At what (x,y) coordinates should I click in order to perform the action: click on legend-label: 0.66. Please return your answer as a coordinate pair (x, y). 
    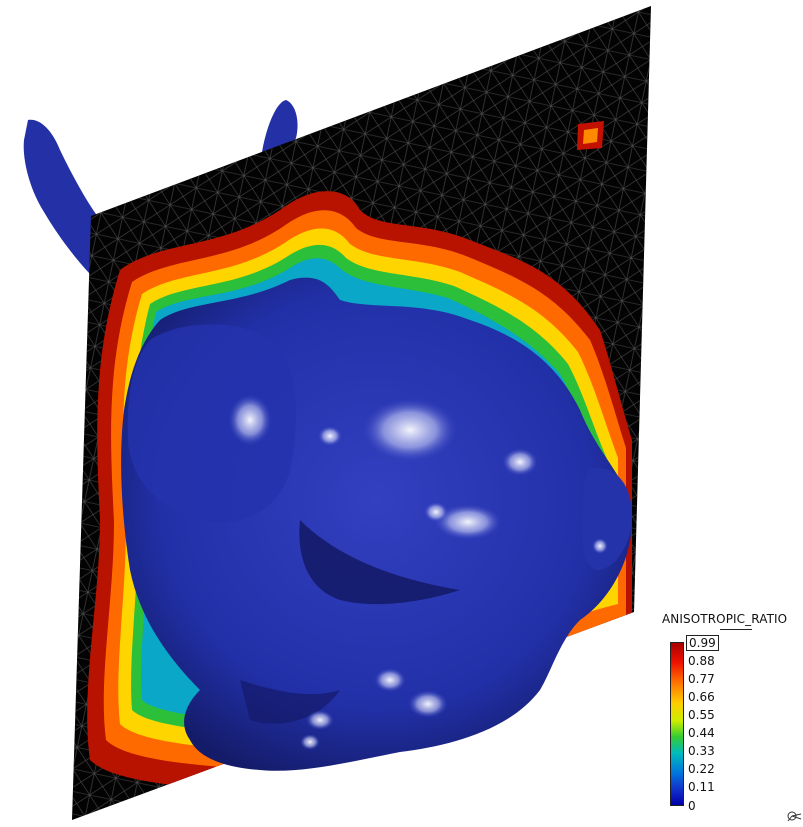
    Looking at the image, I should click on (701, 697).